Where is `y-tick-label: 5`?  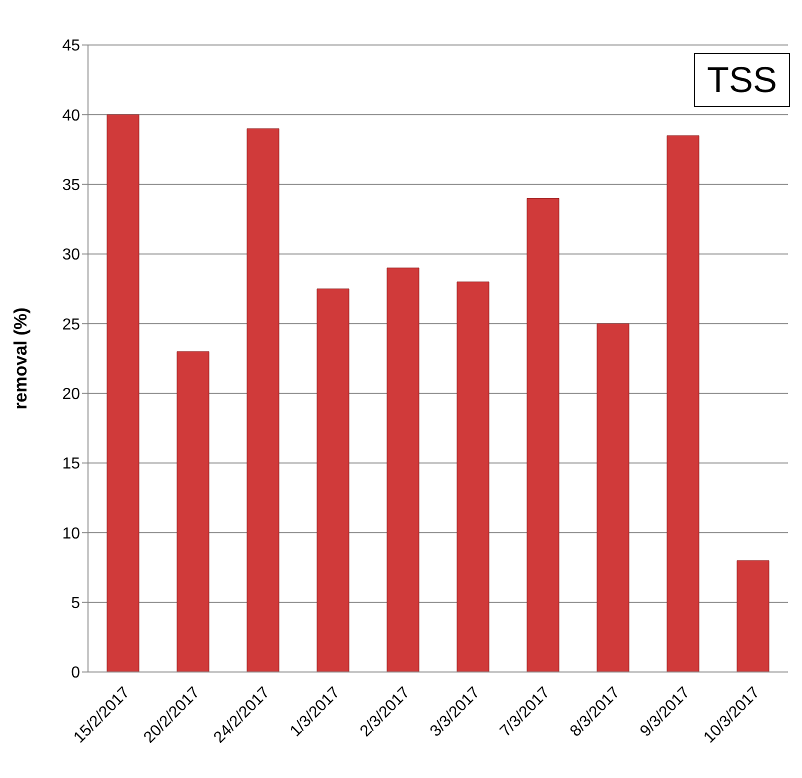
y-tick-label: 5 is located at coordinates (75, 603).